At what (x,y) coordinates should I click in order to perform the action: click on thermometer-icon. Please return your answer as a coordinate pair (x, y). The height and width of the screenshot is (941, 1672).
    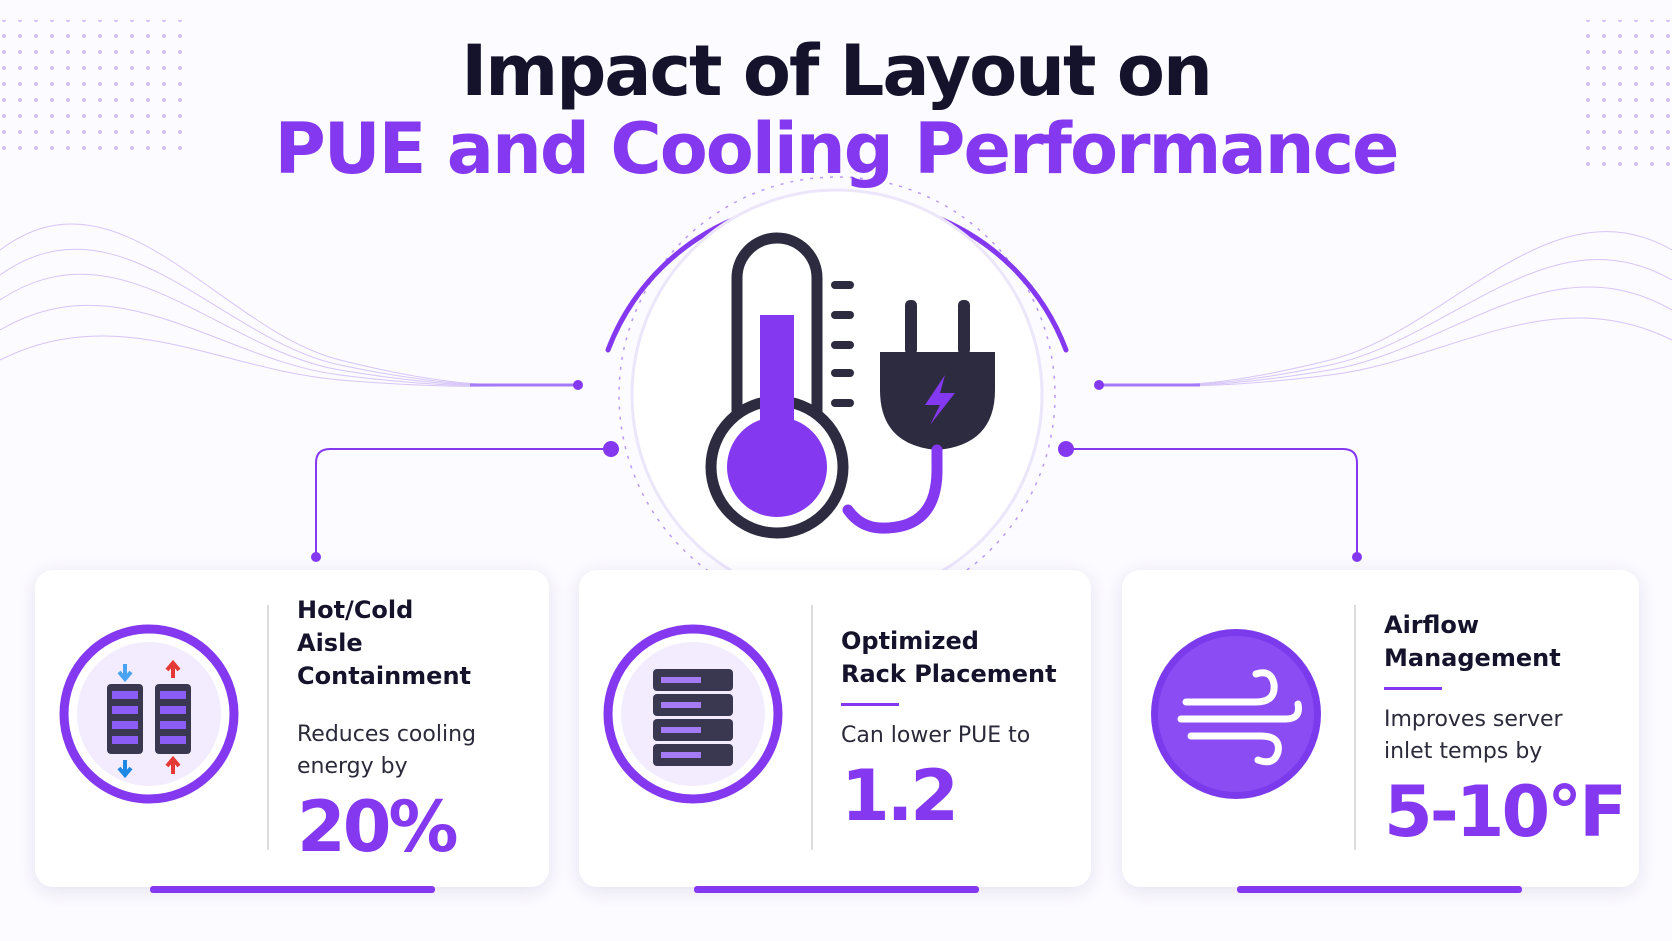
    Looking at the image, I should click on (779, 385).